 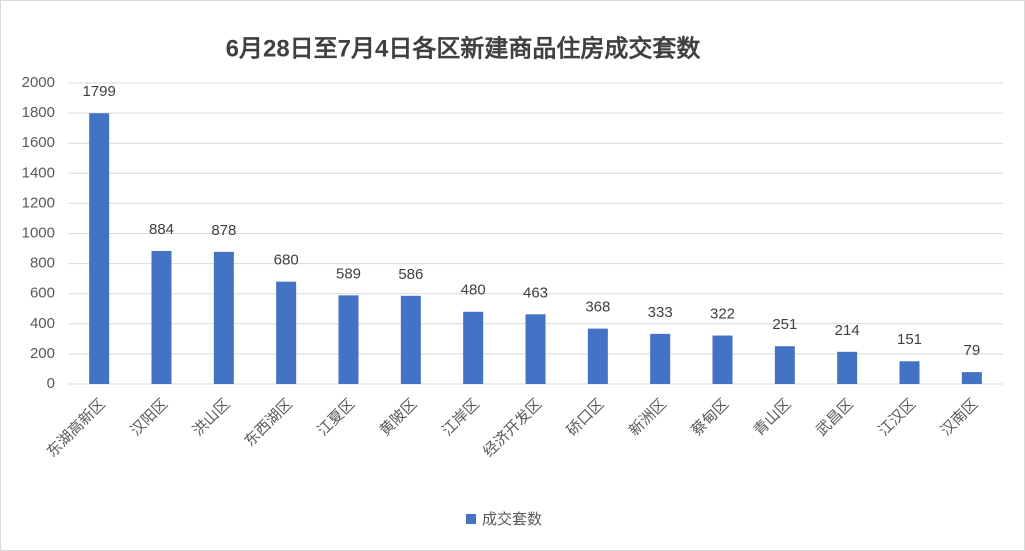 I want to click on value-label: 463, so click(x=535, y=292).